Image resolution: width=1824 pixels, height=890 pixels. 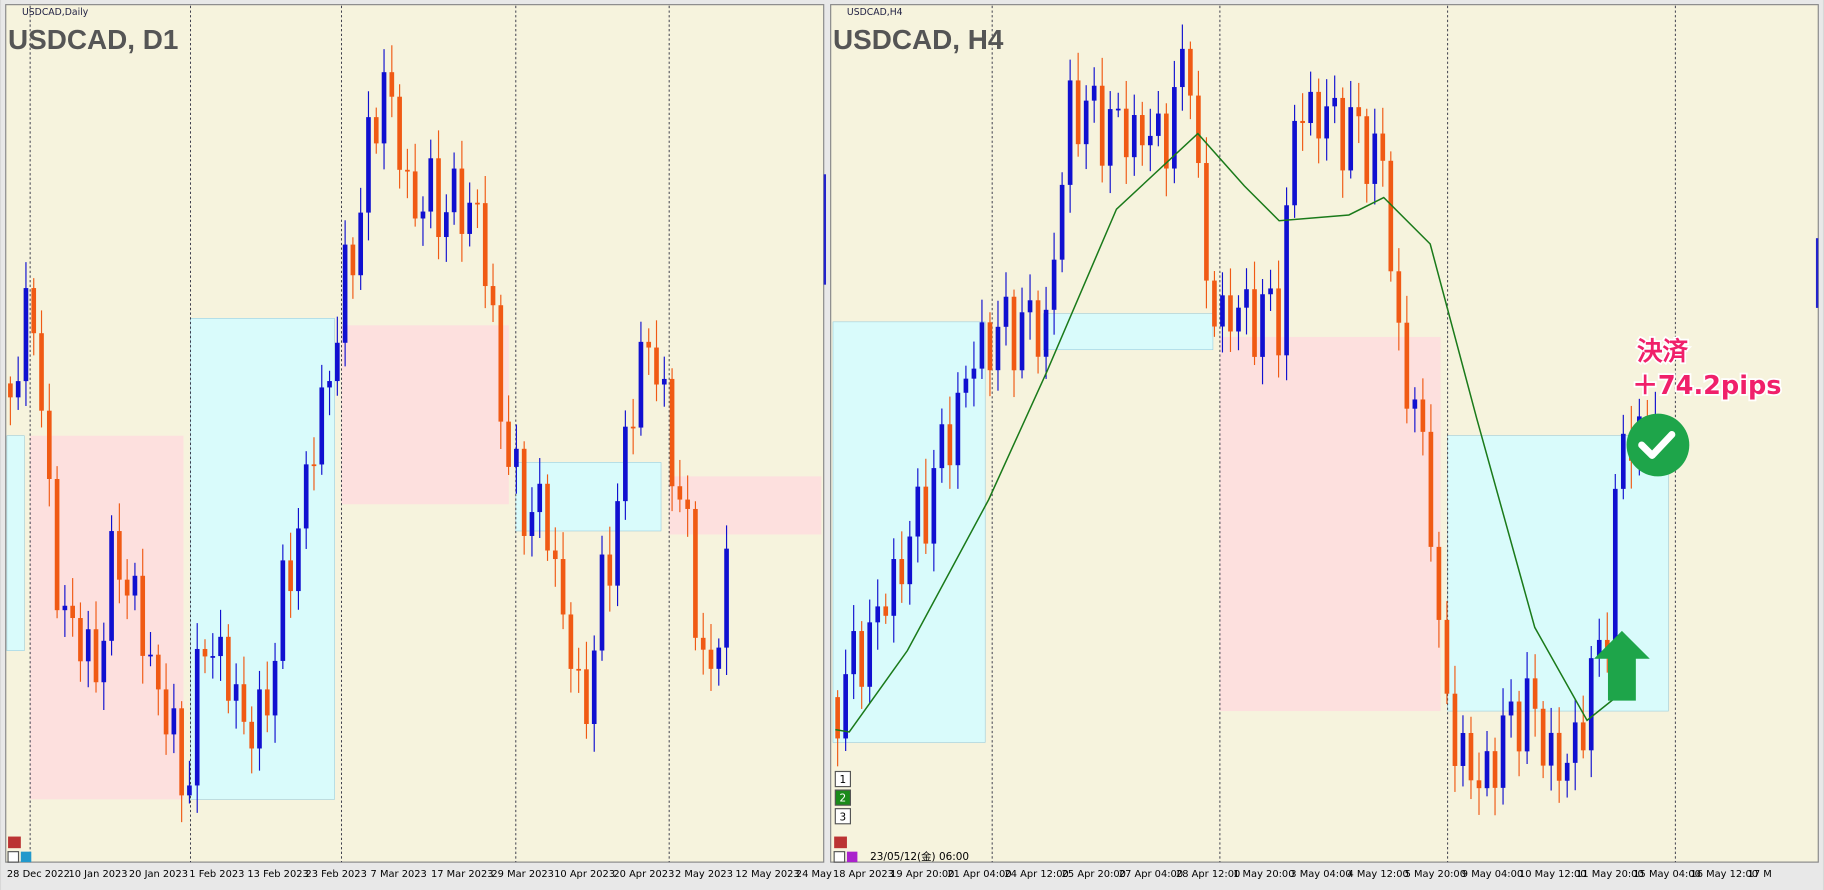 I want to click on button-label: 3, so click(x=843, y=817).